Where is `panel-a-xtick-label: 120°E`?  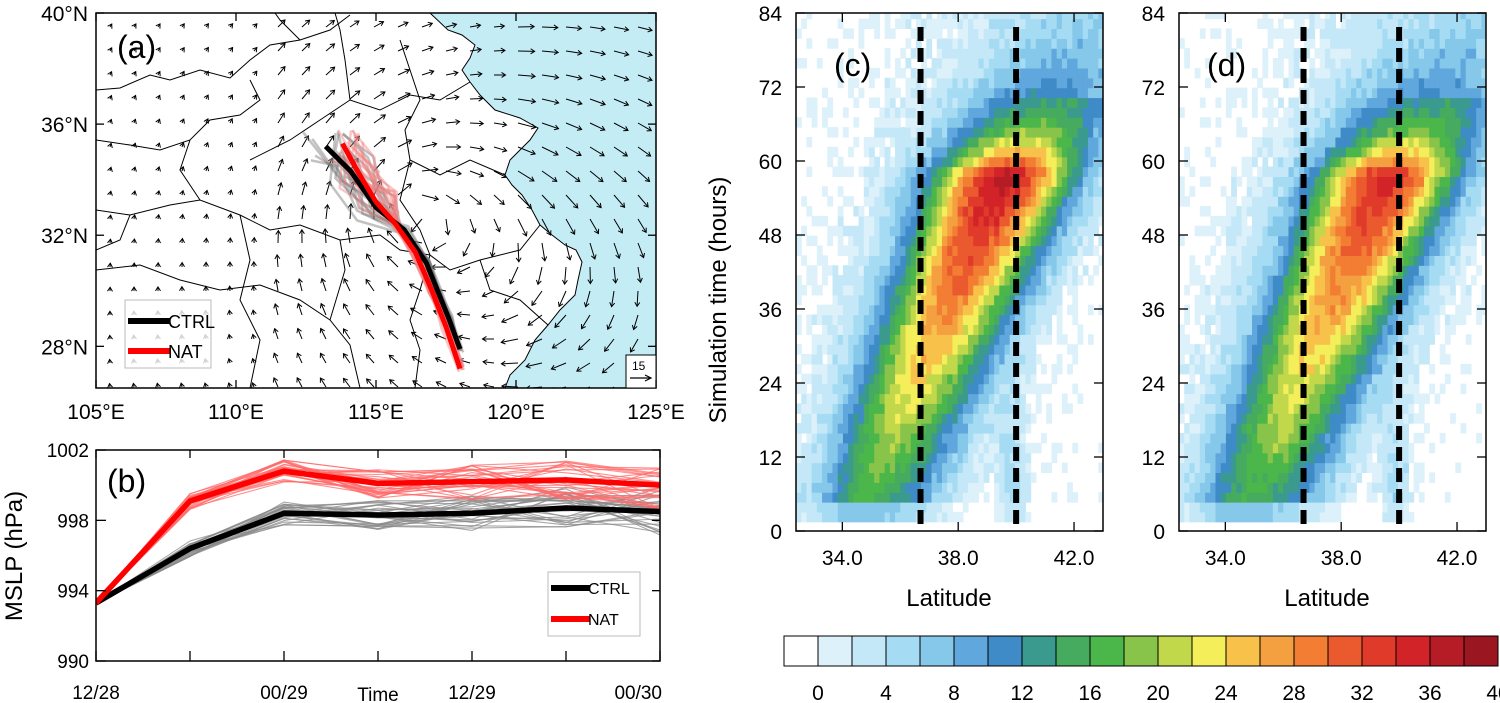 panel-a-xtick-label: 120°E is located at coordinates (515, 412).